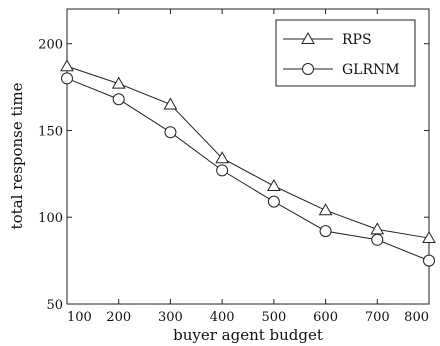 The image size is (440, 346). What do you see at coordinates (118, 317) in the screenshot?
I see `x-tick-label: 200` at bounding box center [118, 317].